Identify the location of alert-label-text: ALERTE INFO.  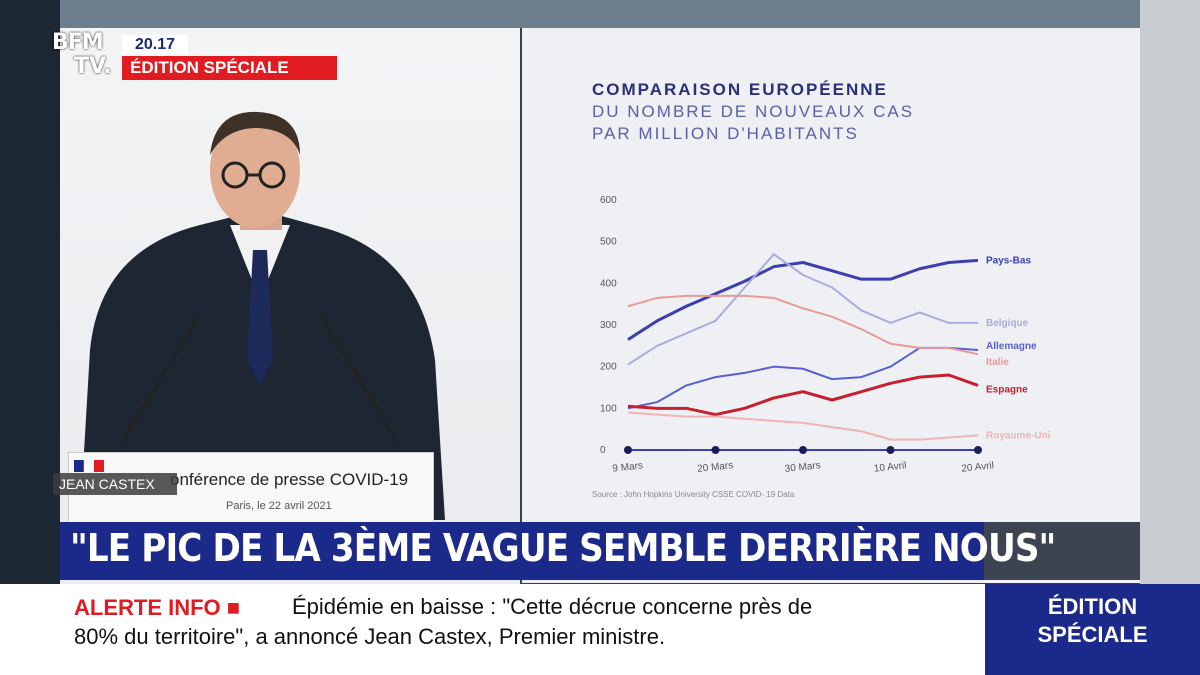
(147, 607).